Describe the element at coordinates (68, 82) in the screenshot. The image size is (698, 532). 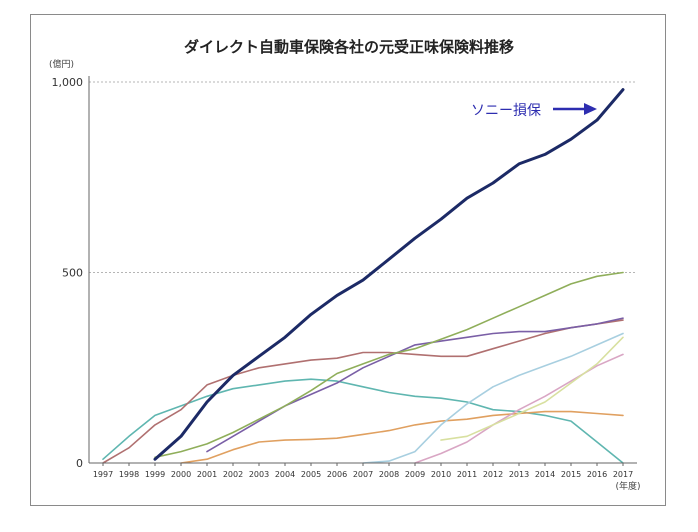
I see `y-tick-label-2: 1,000` at that location.